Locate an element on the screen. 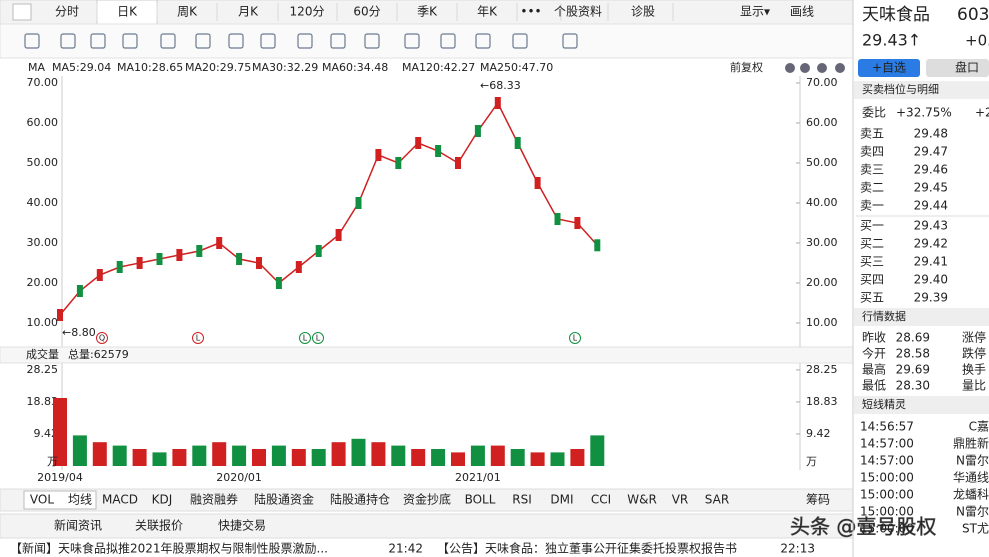 This screenshot has width=989, height=557. indicator-tab: MACD is located at coordinates (120, 500).